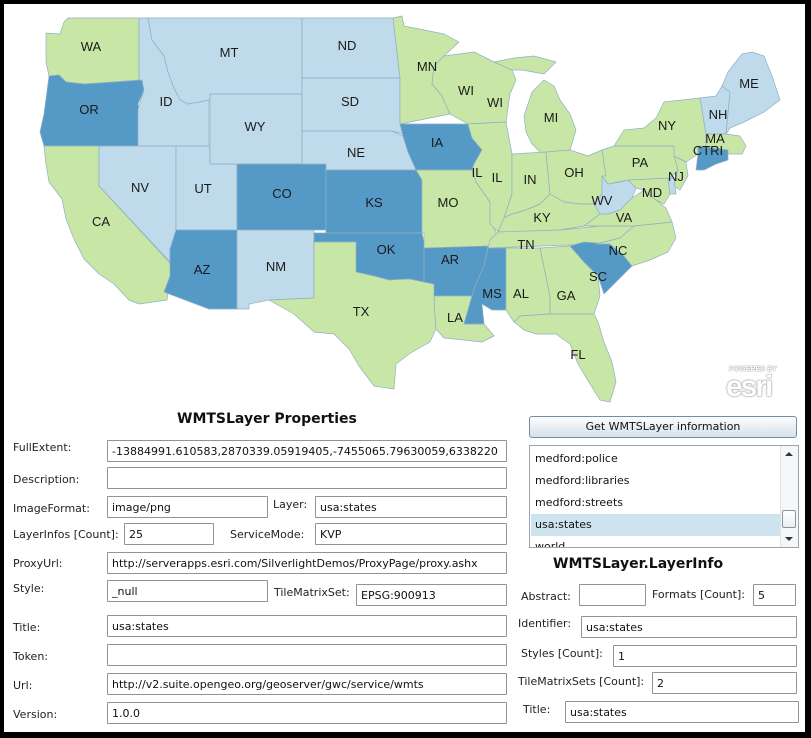 The width and height of the screenshot is (811, 738). I want to click on svg-text: OR, so click(89, 109).